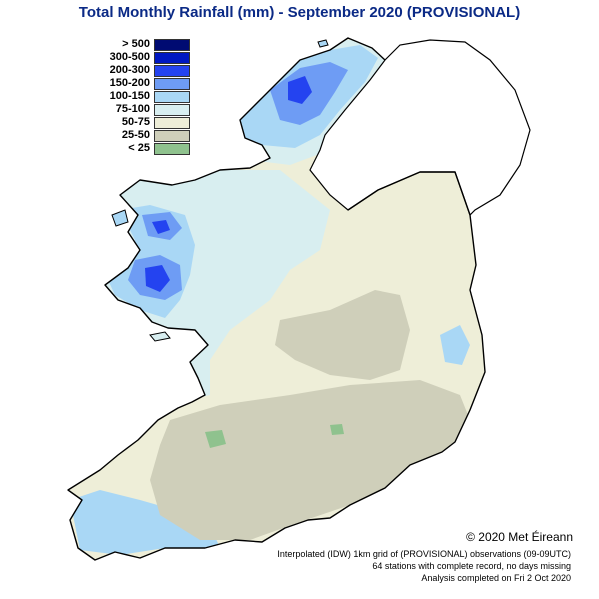  I want to click on zone-200-300-west, so click(157, 278).